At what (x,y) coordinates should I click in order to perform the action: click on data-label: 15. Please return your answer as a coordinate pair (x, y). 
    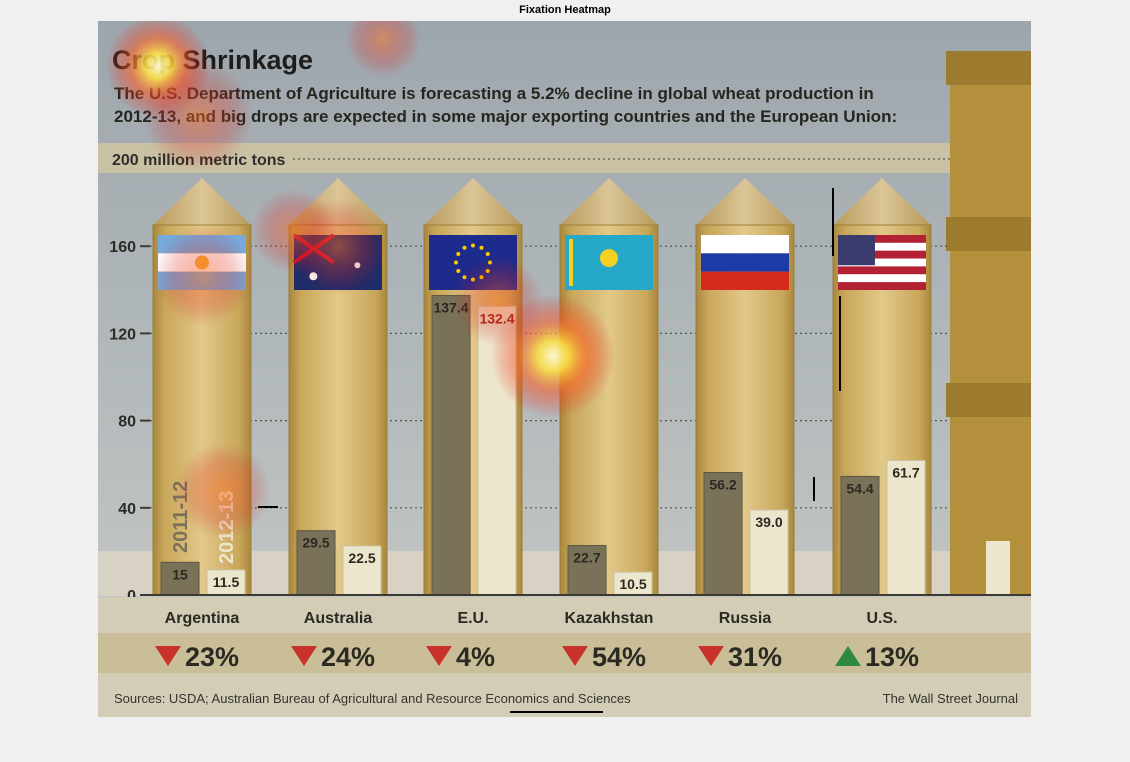
    Looking at the image, I should click on (180, 574).